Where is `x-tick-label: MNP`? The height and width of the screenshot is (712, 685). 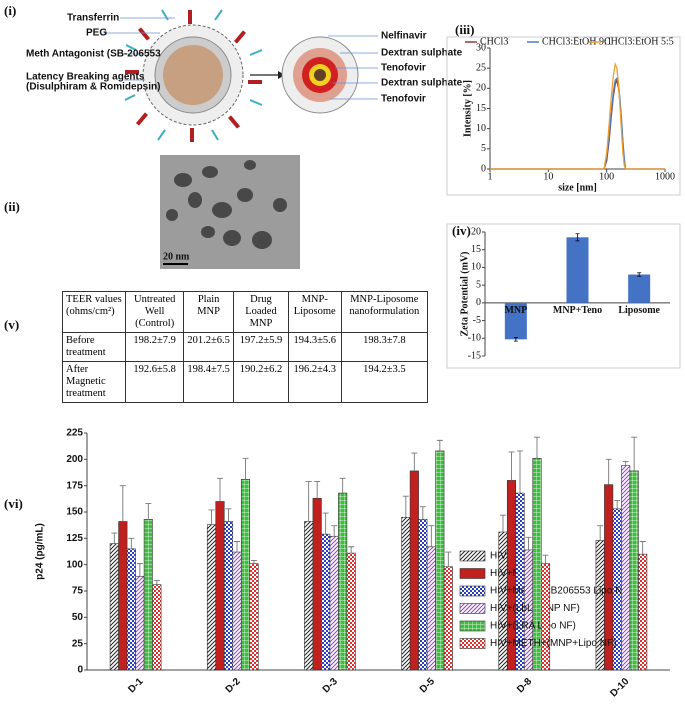 x-tick-label: MNP is located at coordinates (515, 310).